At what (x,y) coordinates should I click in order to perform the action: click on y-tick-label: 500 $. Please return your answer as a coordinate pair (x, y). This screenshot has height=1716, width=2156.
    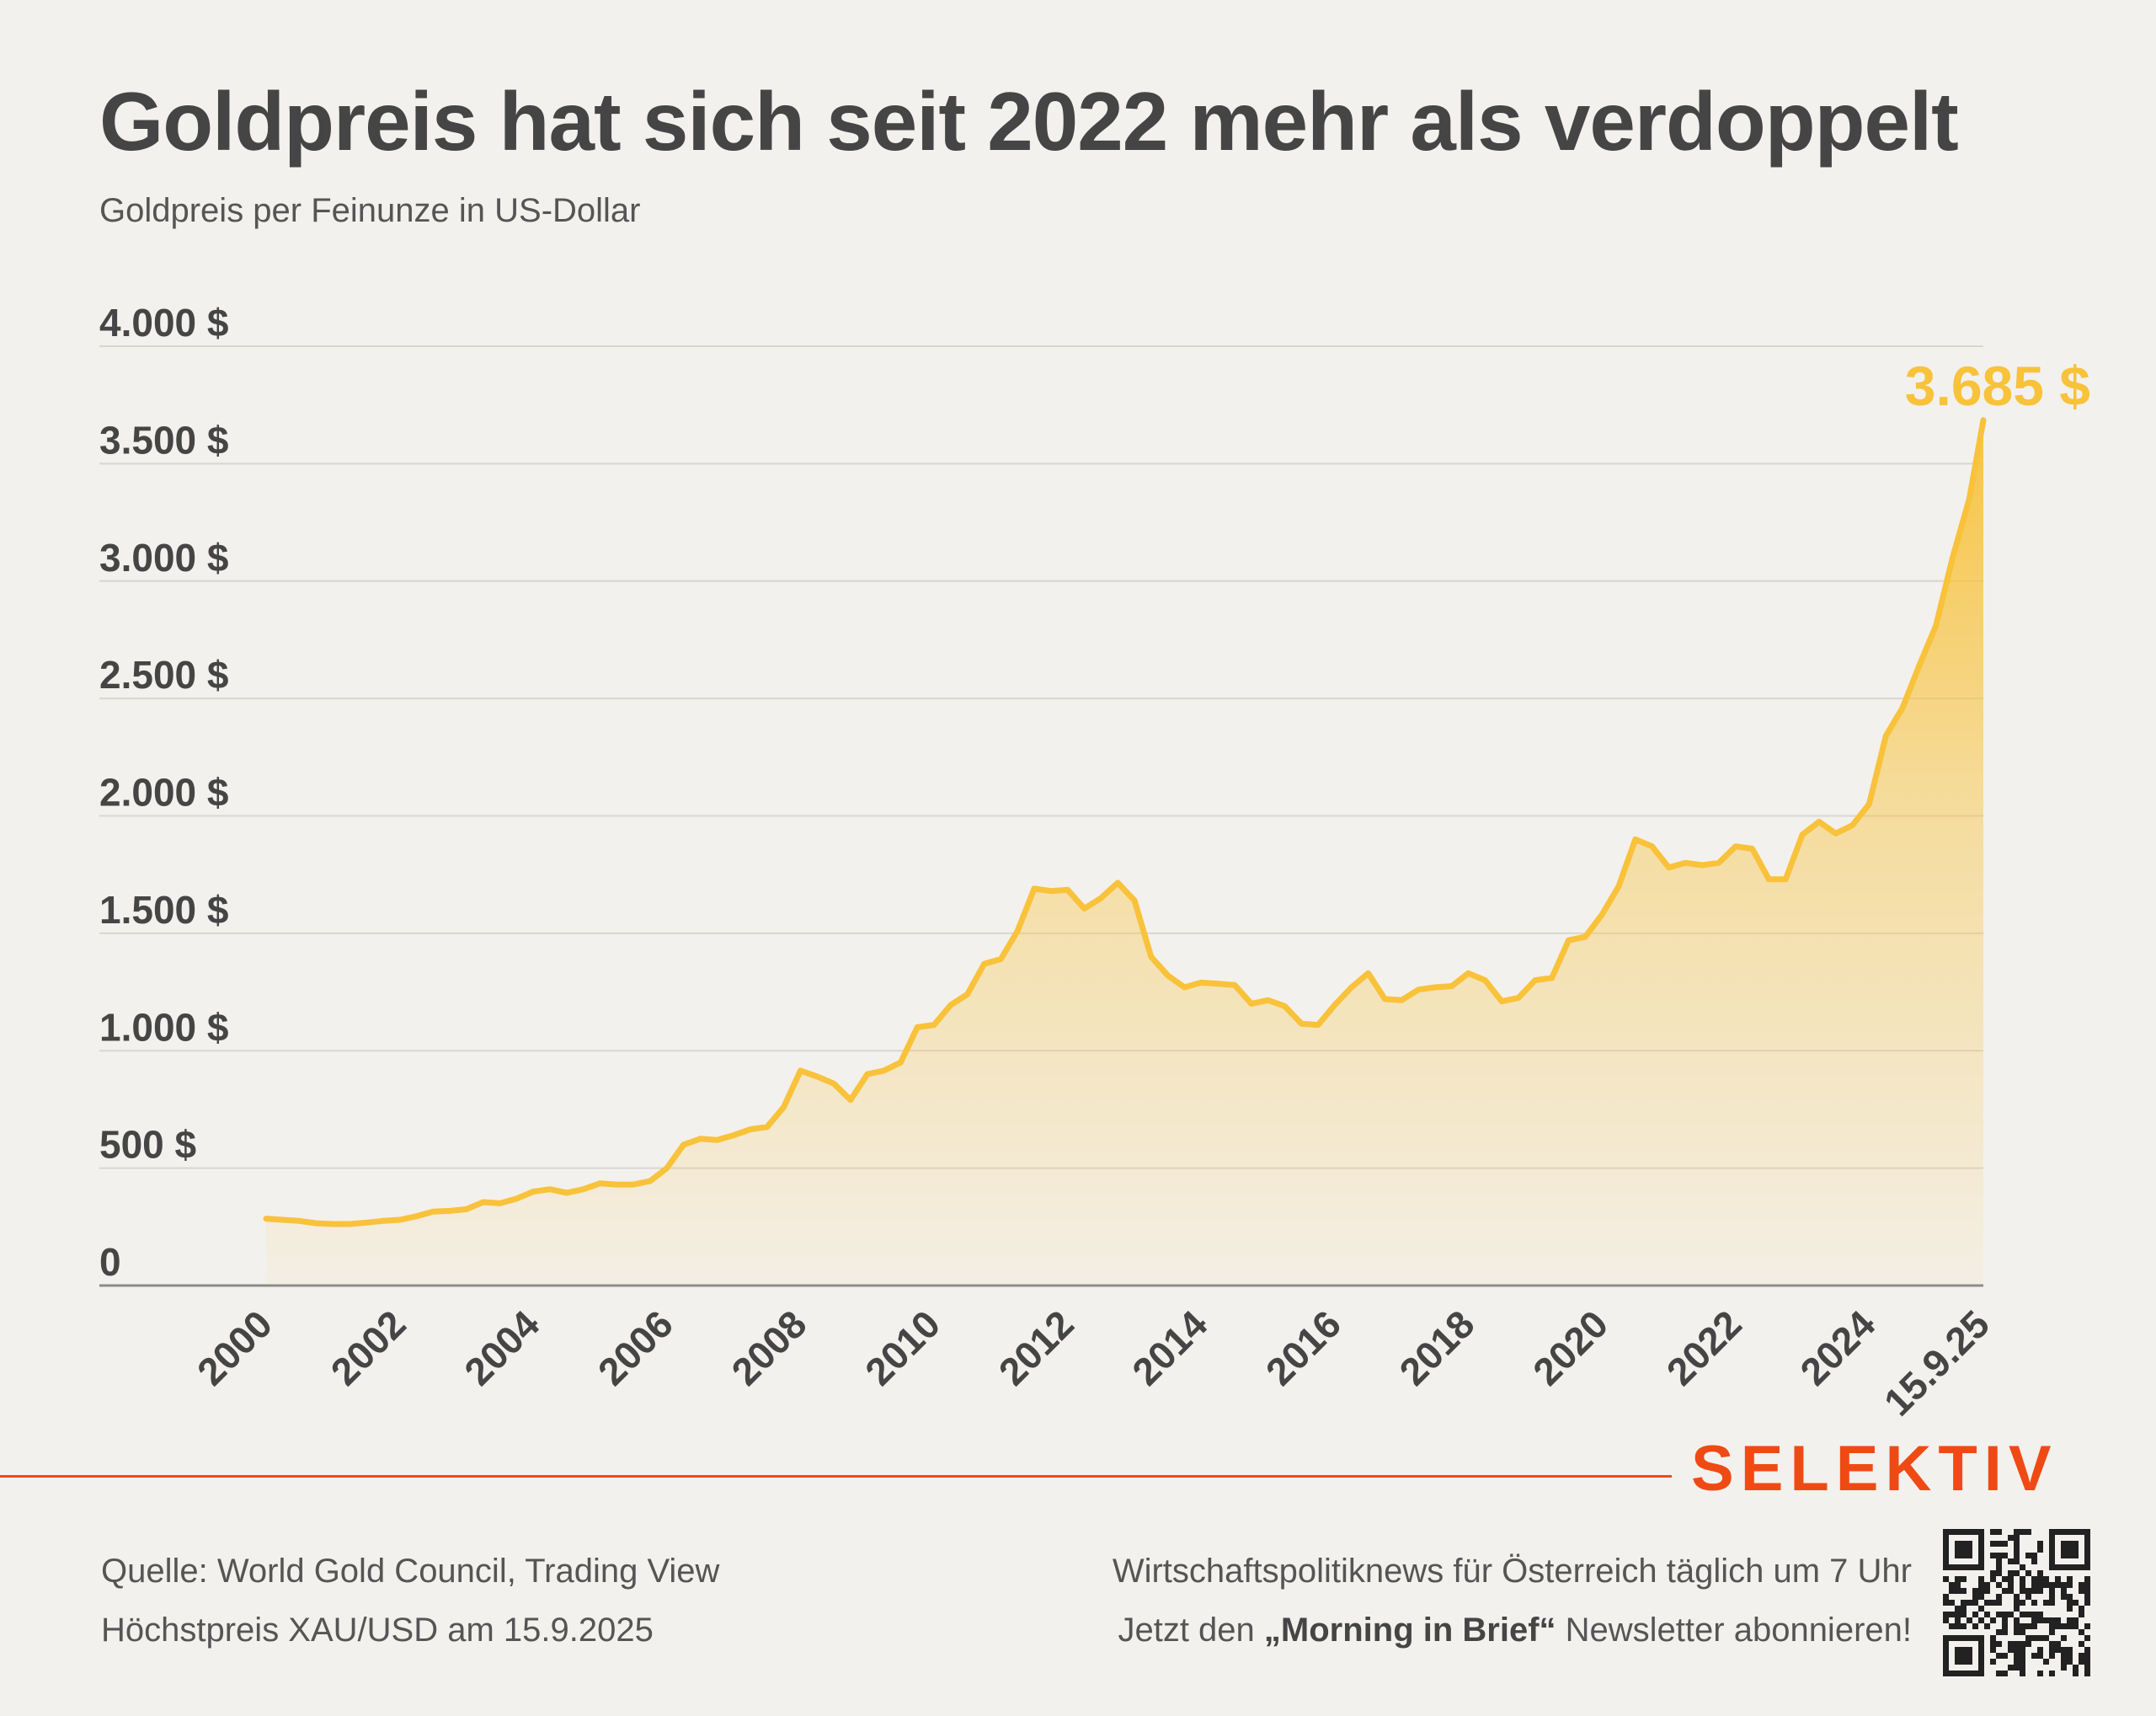
    Looking at the image, I should click on (147, 1145).